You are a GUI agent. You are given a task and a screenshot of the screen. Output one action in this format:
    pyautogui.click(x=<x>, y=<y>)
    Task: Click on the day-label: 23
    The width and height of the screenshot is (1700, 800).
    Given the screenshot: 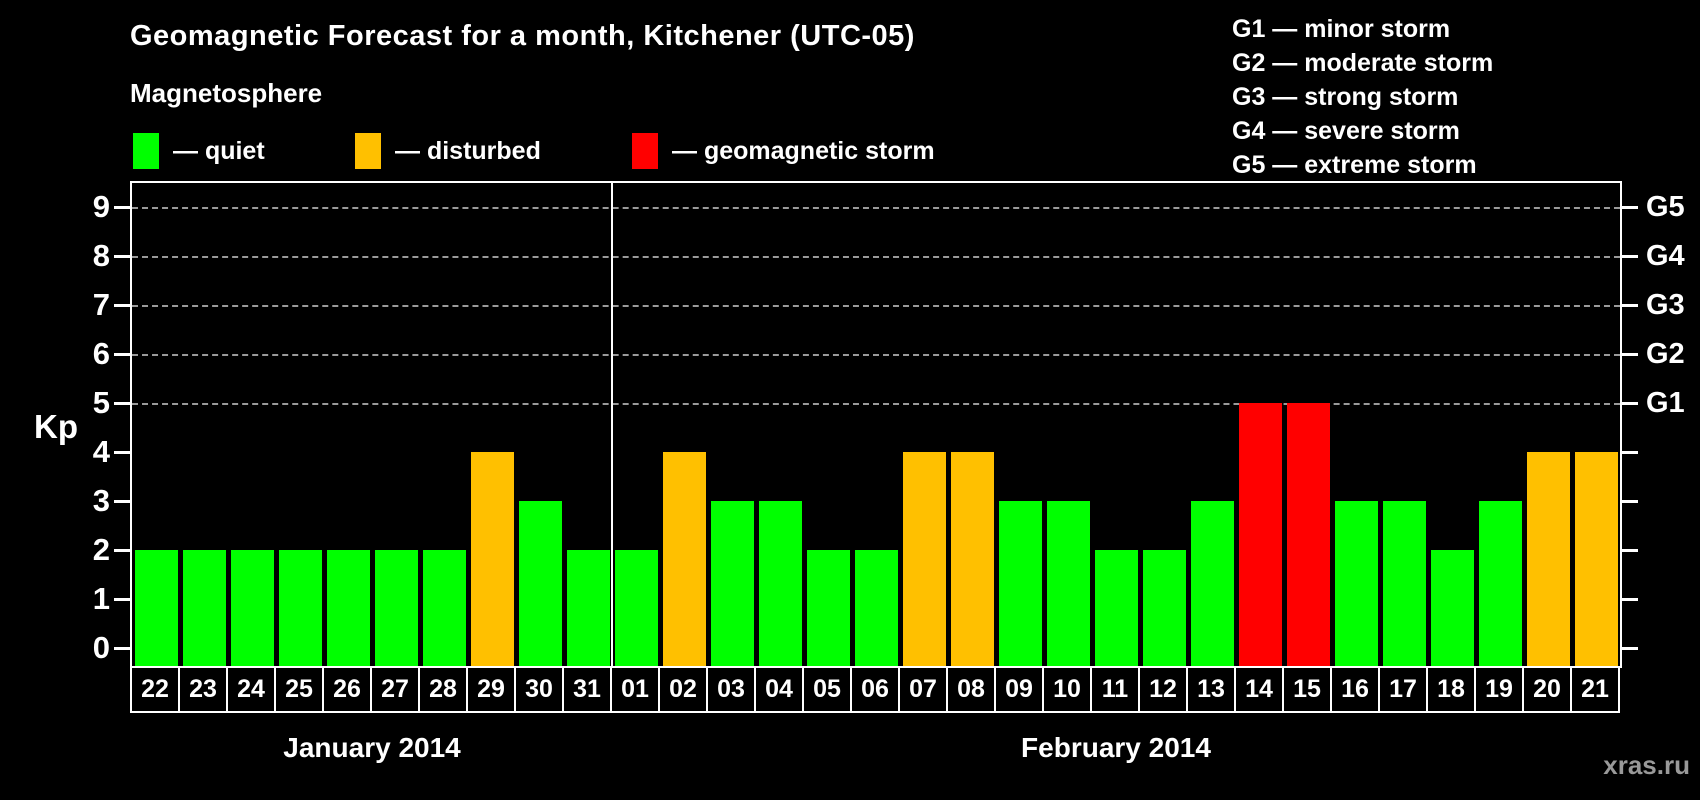 What is the action you would take?
    pyautogui.click(x=203, y=689)
    